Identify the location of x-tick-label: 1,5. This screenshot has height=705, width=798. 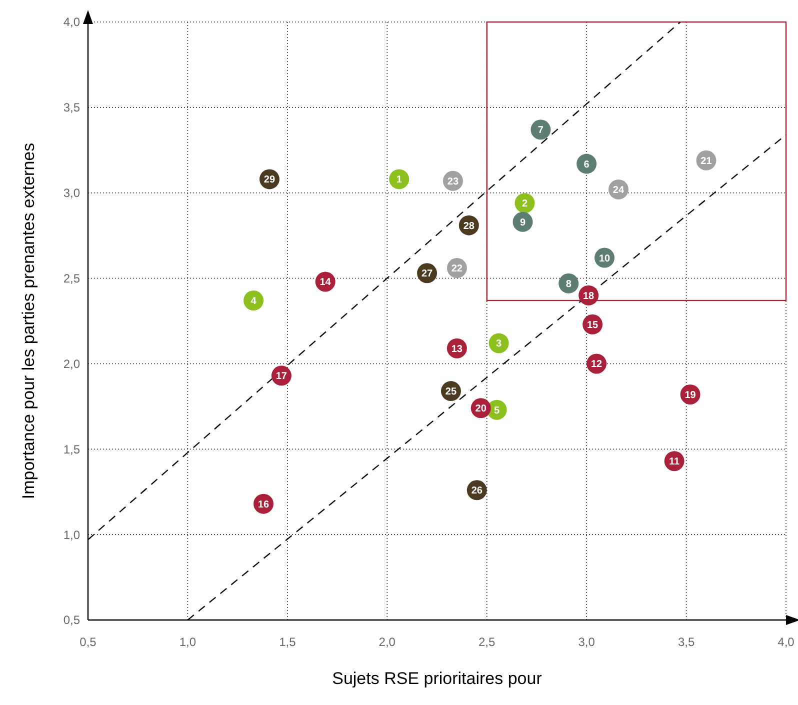
(287, 642).